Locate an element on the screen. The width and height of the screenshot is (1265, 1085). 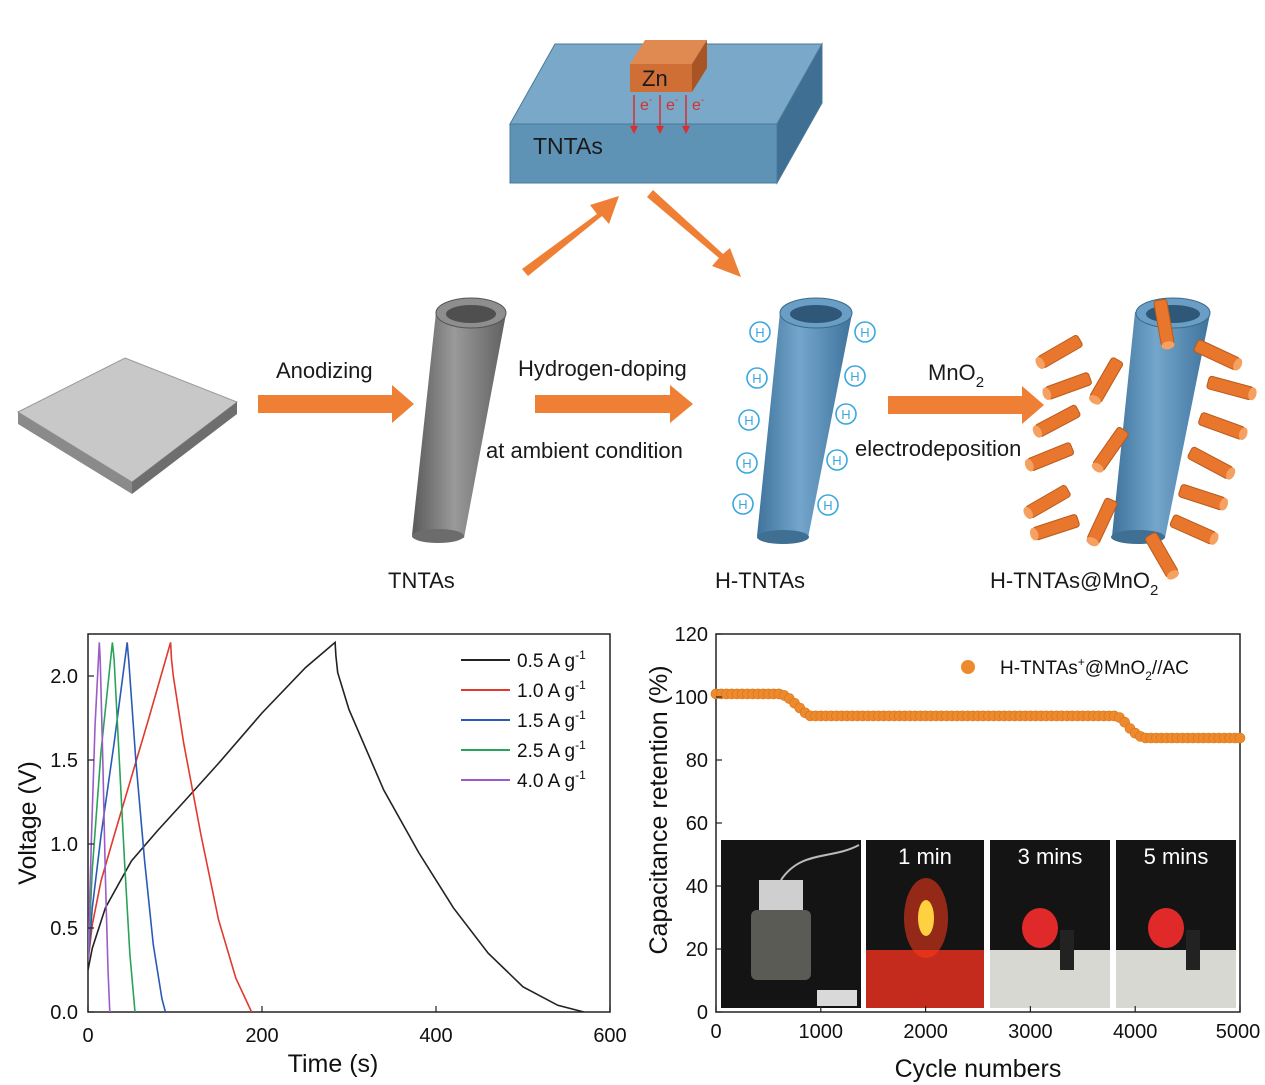
led-photo-3: 5 mins is located at coordinates (1176, 924).